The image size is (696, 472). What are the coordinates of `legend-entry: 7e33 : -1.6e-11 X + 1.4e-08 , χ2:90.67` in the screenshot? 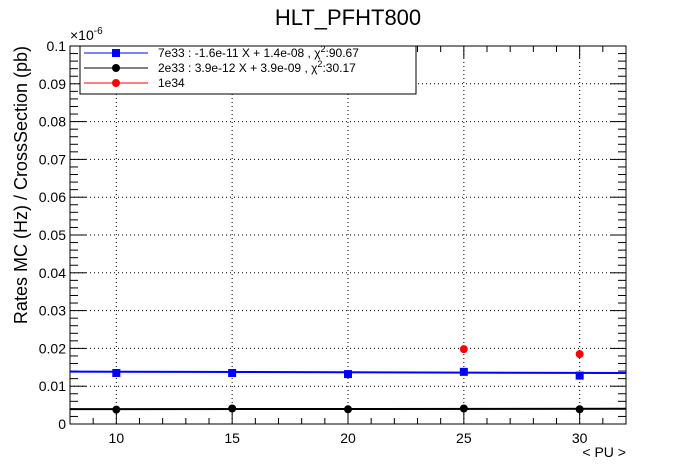 It's located at (258, 52).